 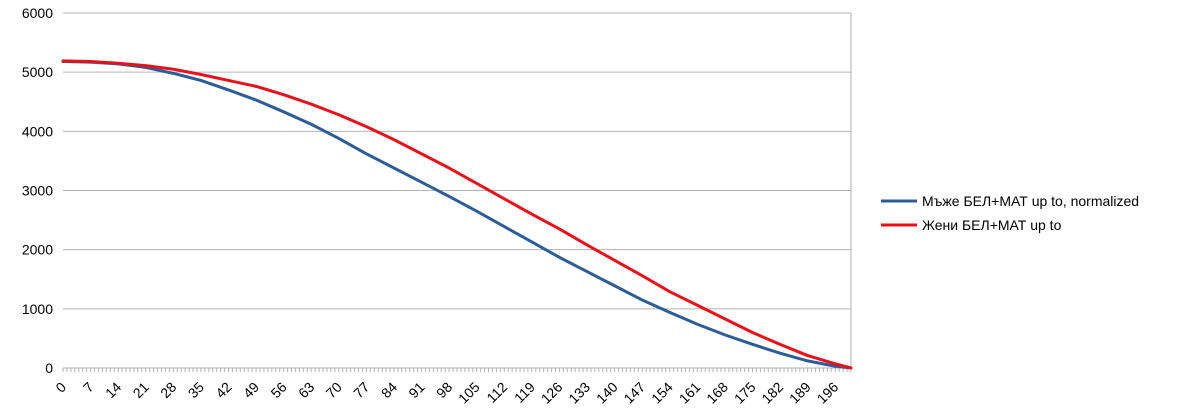 What do you see at coordinates (168, 390) in the screenshot?
I see `x-tick-label: 28` at bounding box center [168, 390].